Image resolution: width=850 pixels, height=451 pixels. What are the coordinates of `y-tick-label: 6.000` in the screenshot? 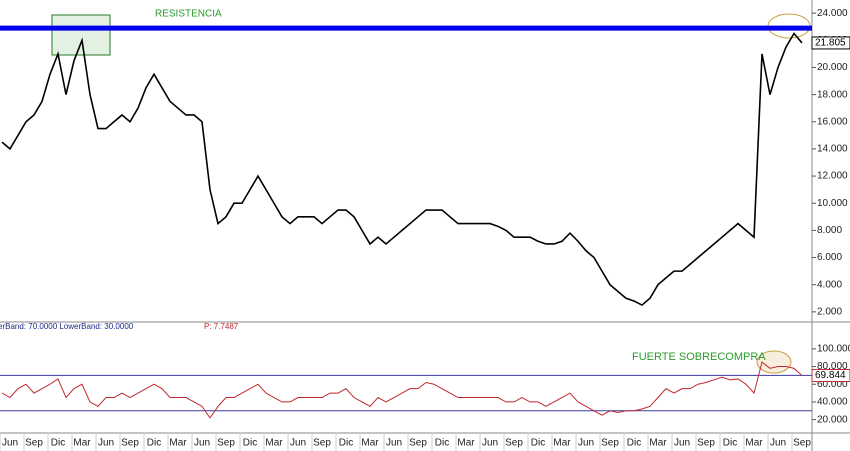 It's located at (829, 257).